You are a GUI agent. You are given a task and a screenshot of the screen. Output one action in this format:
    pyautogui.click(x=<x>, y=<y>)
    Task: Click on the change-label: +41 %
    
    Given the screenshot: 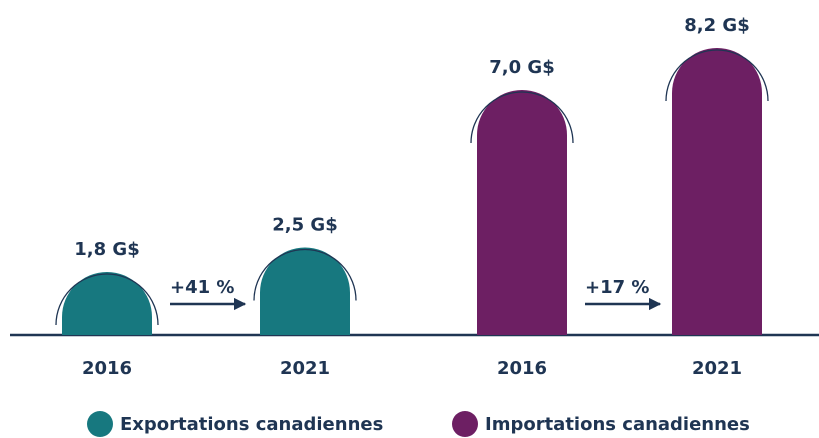 What is the action you would take?
    pyautogui.click(x=202, y=287)
    